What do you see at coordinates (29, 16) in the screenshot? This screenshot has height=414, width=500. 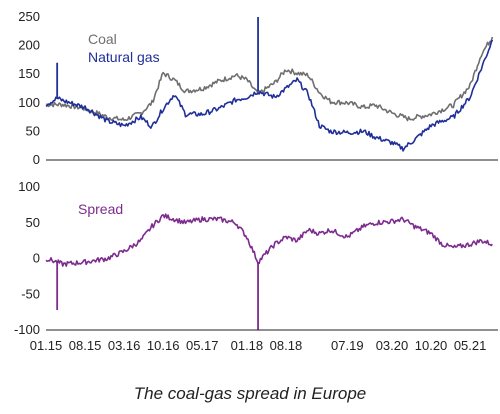 I see `y-tick-label: 250` at bounding box center [29, 16].